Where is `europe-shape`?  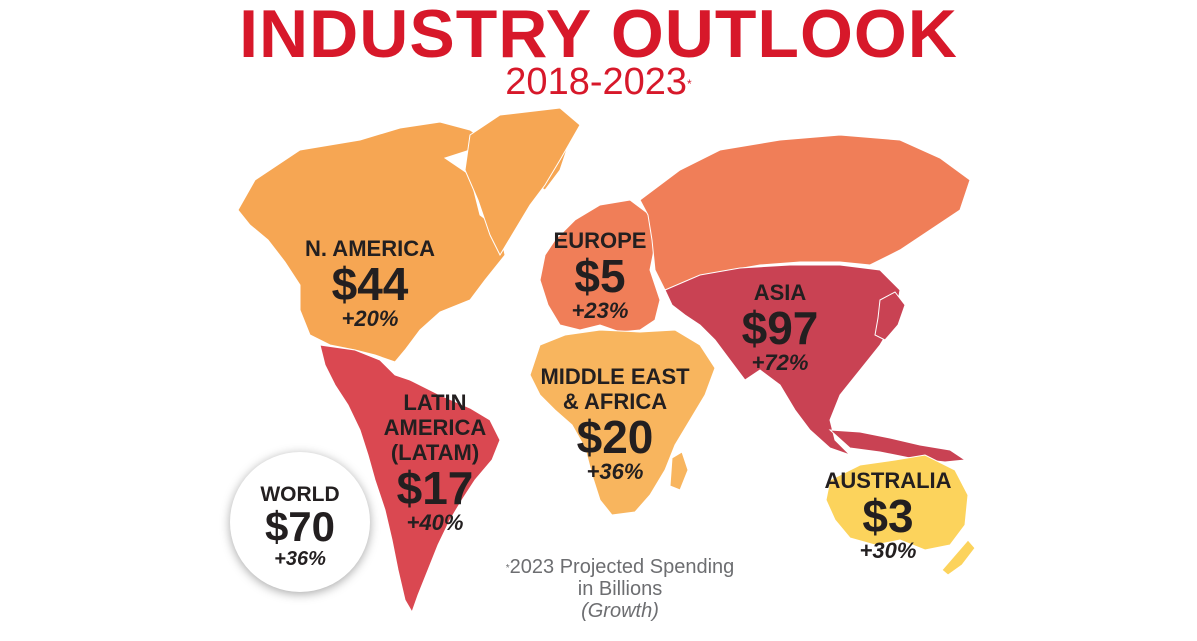
europe-shape is located at coordinates (600, 266).